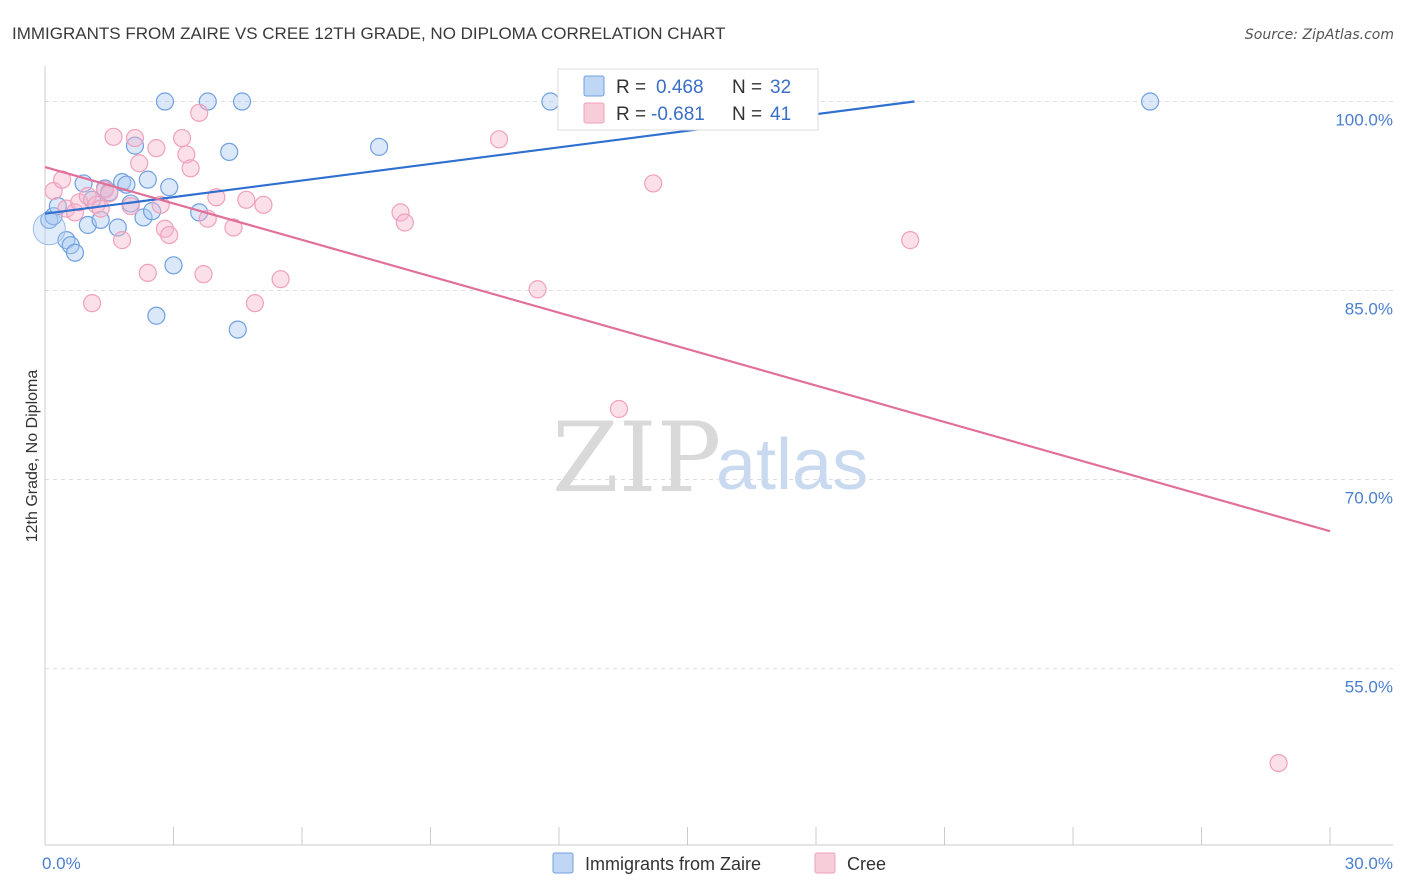 The height and width of the screenshot is (892, 1406). What do you see at coordinates (673, 864) in the screenshot?
I see `bottom-legend-label-zaire: Immigrants from Zaire` at bounding box center [673, 864].